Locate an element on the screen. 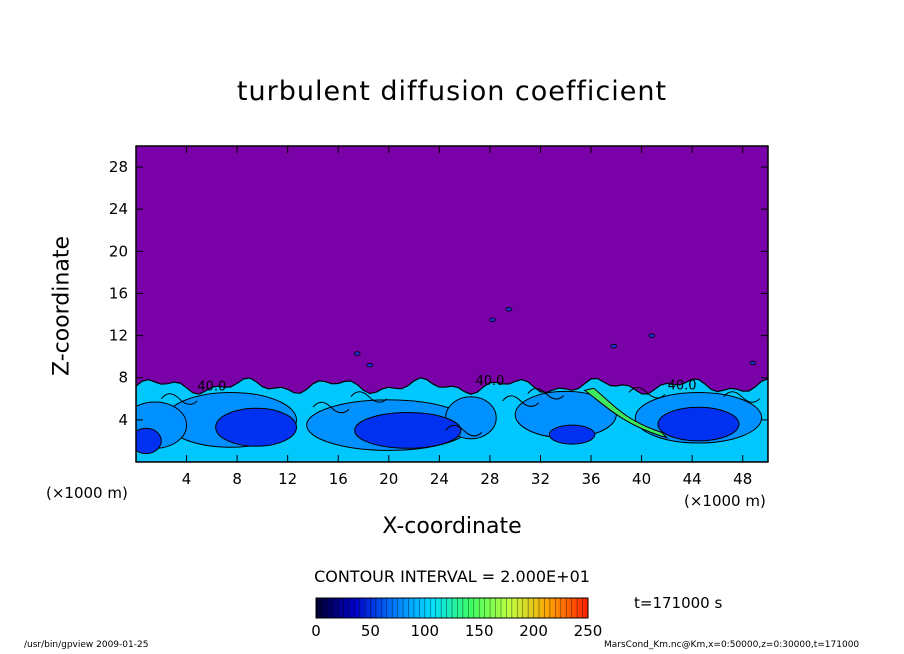 Image resolution: width=904 pixels, height=654 pixels. y-tick-label: 28 is located at coordinates (118, 167).